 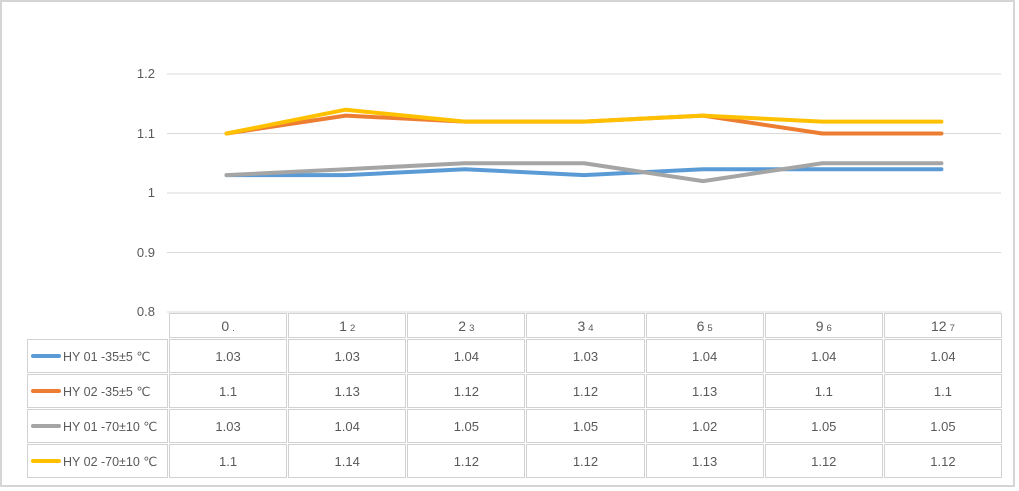 I want to click on x-category-sub-label: 3, so click(x=472, y=328).